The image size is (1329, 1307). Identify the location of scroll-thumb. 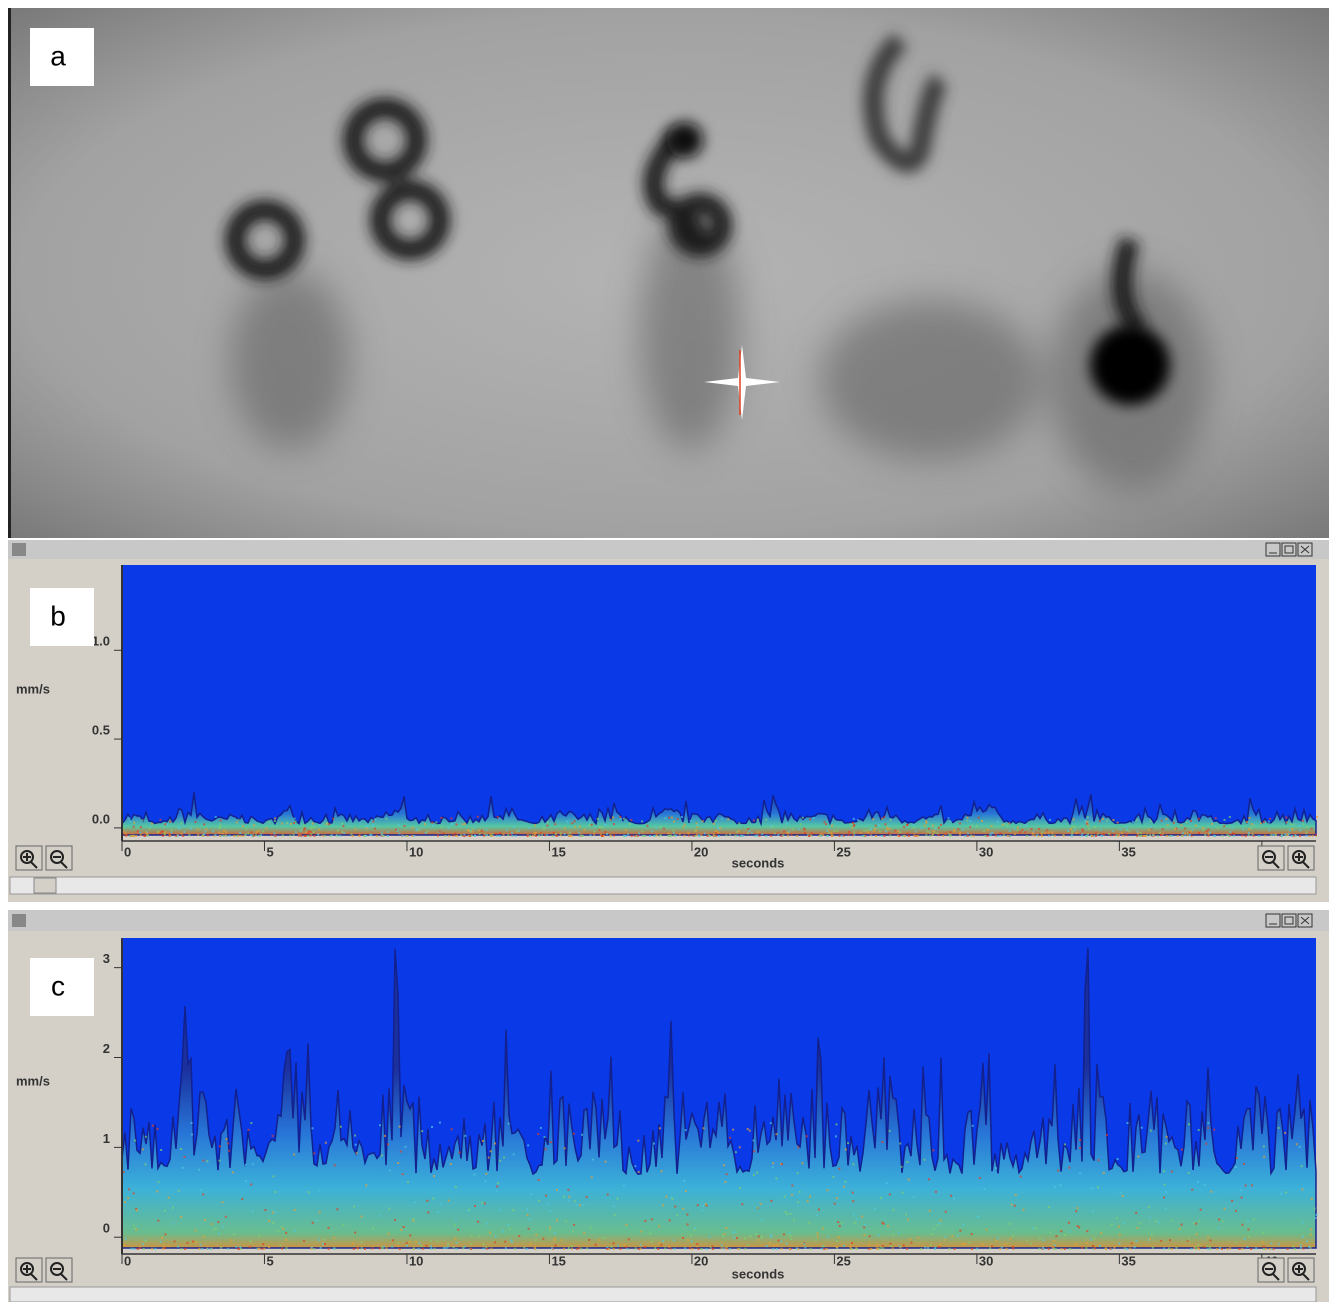
(45, 885).